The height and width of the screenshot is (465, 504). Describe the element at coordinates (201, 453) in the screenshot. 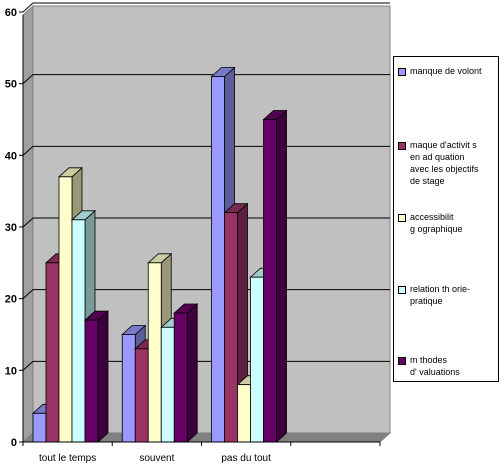

I see `x-axis-categories: tout le temps souvent pas du tout` at that location.